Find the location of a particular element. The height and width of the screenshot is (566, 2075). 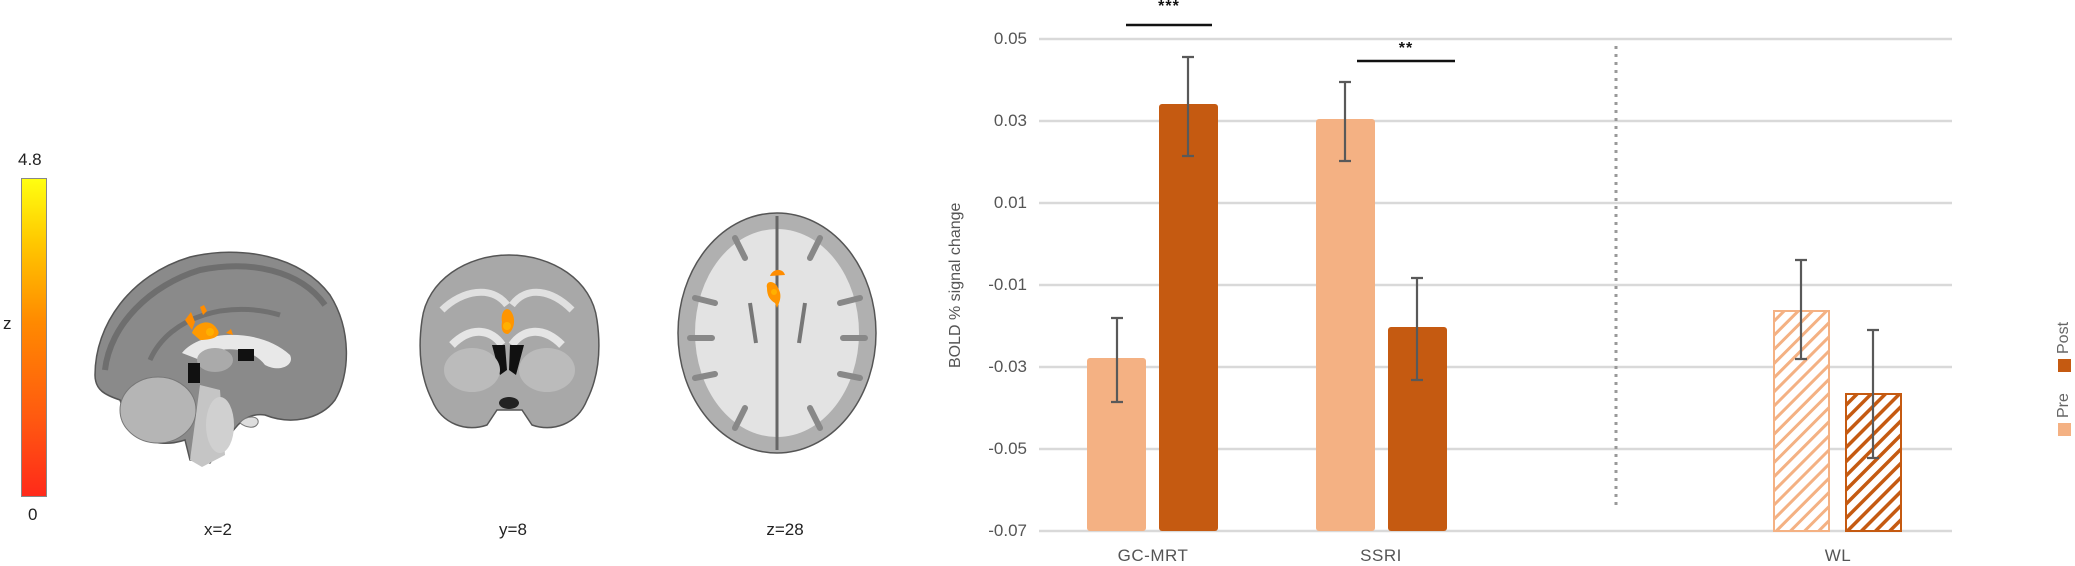

colorbar-axis-label: z is located at coordinates (7, 323).